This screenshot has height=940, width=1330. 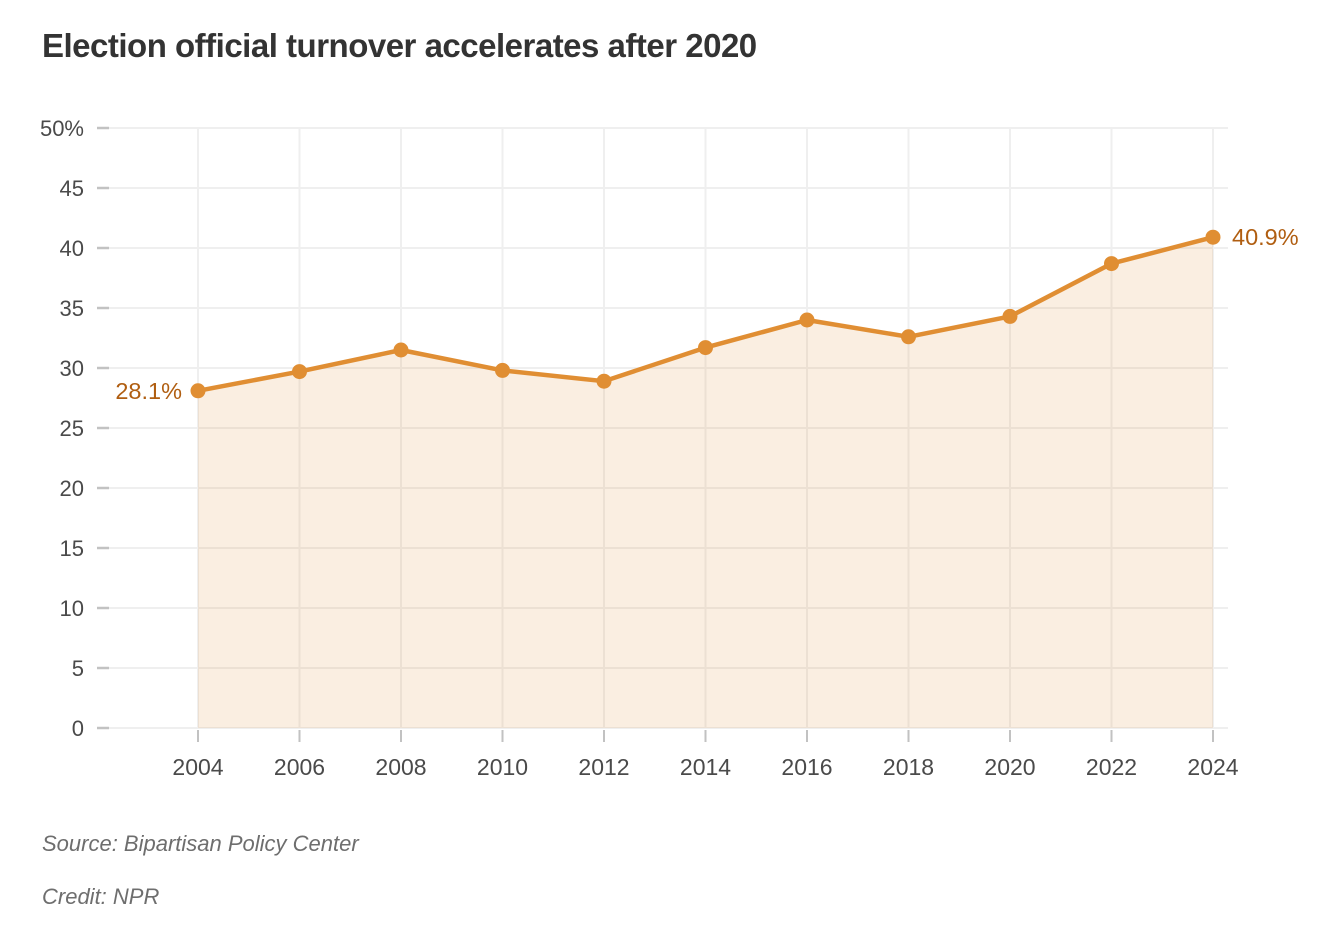 I want to click on data-point-2004, so click(x=198, y=391).